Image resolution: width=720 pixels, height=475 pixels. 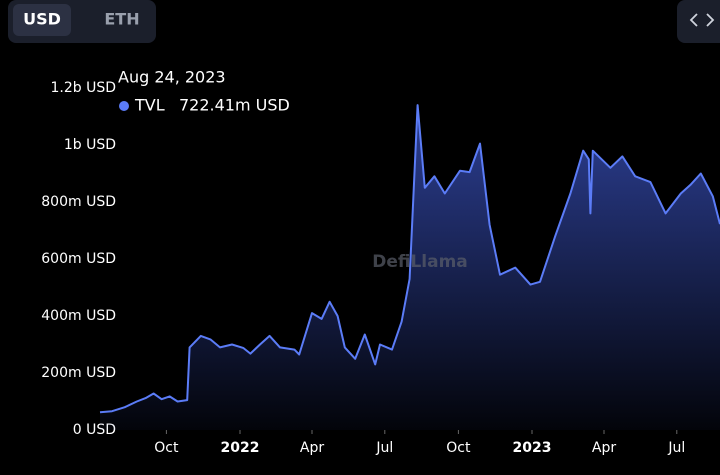 What do you see at coordinates (234, 105) in the screenshot?
I see `tooltip-value: 722.41m USD` at bounding box center [234, 105].